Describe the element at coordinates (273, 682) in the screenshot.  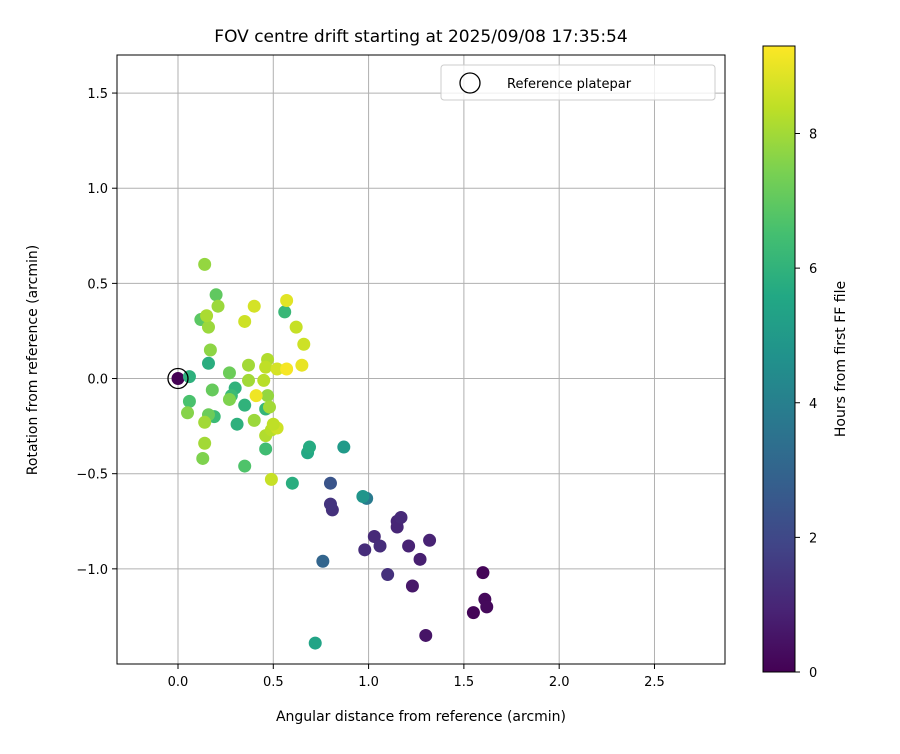
I see `x-tick-label: 0.5` at that location.